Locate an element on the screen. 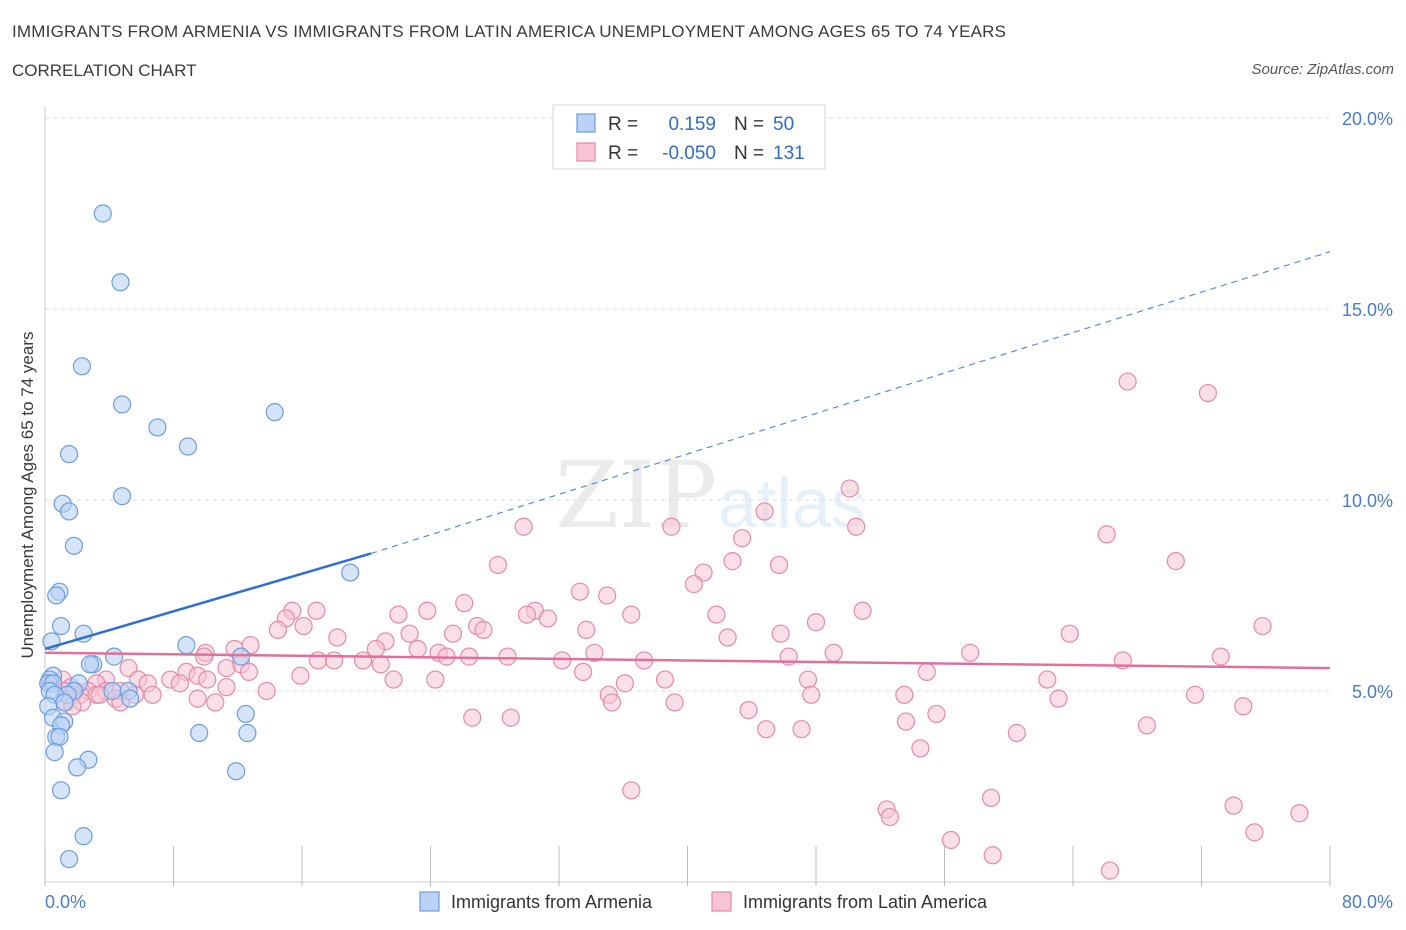 The height and width of the screenshot is (930, 1406). bottom-legend-swatch-latin is located at coordinates (721, 901).